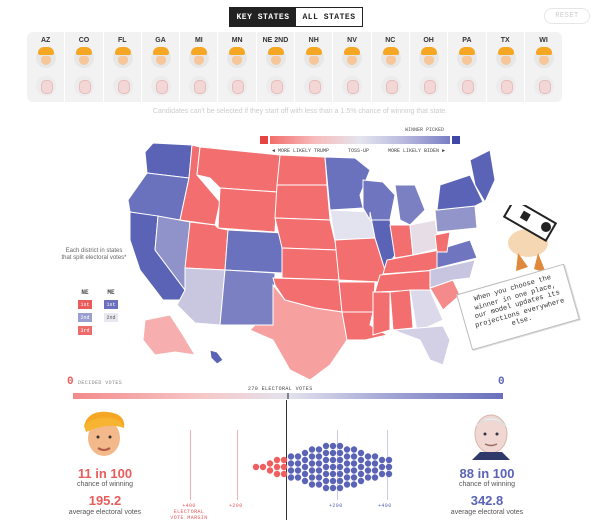 The height and width of the screenshot is (520, 600). I want to click on ne-district-3: 3rd, so click(85, 330).